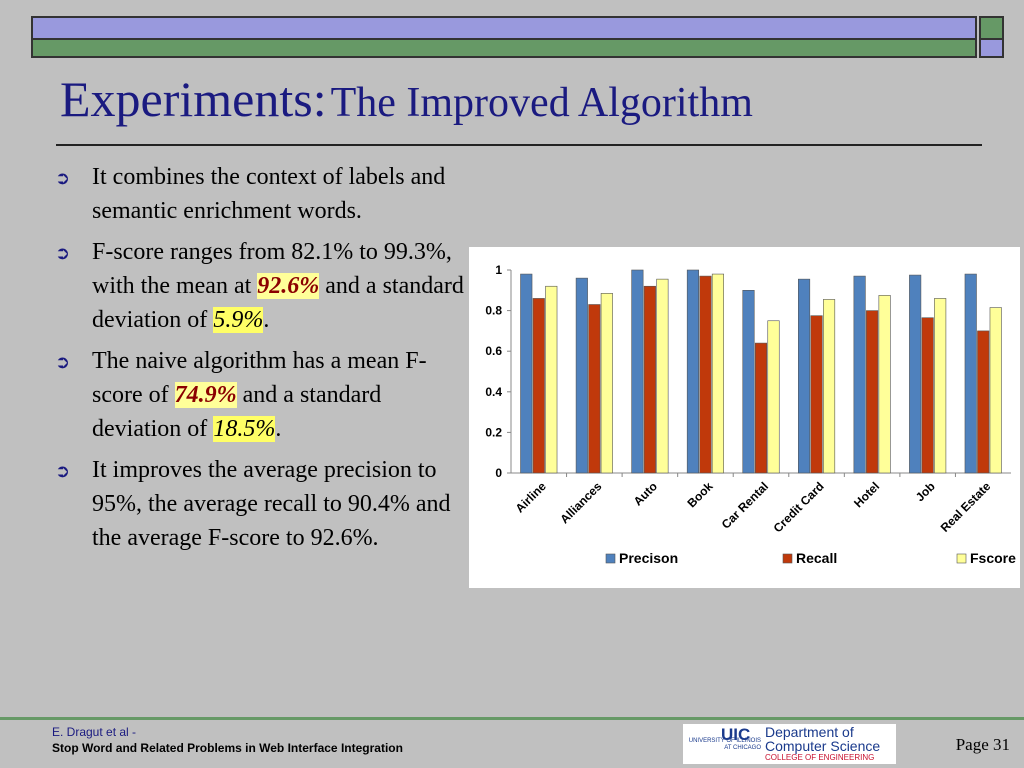 Image resolution: width=1024 pixels, height=768 pixels. Describe the element at coordinates (961, 558) in the screenshot. I see `legend-swatch-fscore` at that location.